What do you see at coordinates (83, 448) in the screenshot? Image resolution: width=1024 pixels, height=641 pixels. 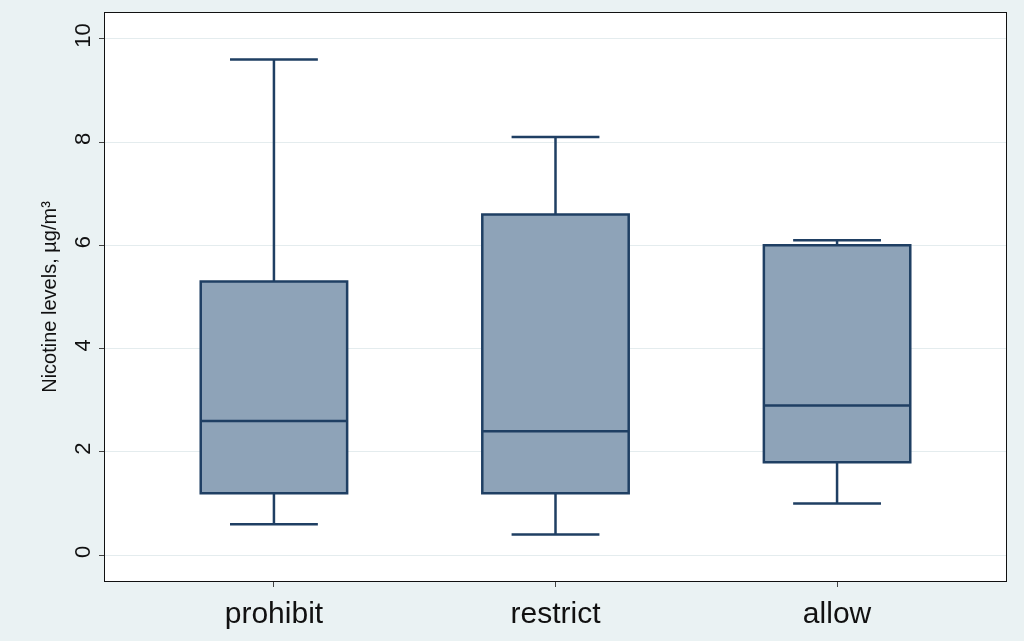 I see `y-tick-label: 2` at bounding box center [83, 448].